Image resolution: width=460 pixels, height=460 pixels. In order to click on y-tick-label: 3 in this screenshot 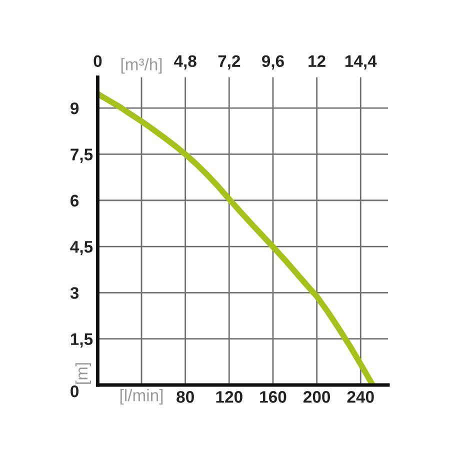, I will do `click(74, 293)`.